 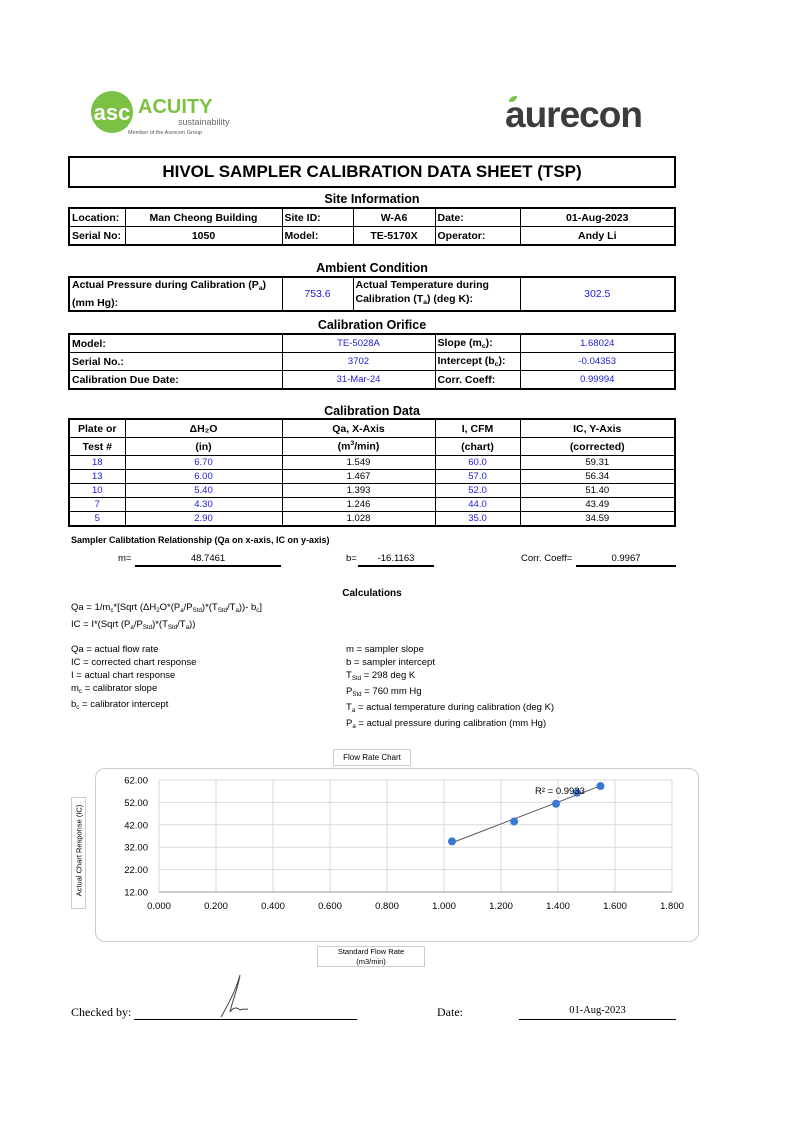 What do you see at coordinates (372, 476) in the screenshot?
I see `table-row: 13 6.00 1.467 57.0 56.34` at bounding box center [372, 476].